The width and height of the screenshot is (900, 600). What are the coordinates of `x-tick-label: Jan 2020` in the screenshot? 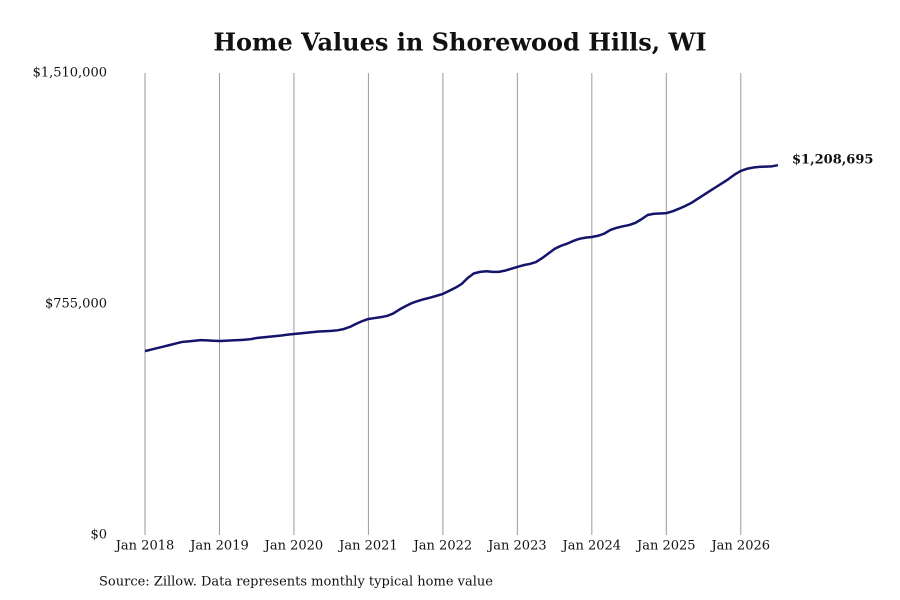 It's located at (293, 546).